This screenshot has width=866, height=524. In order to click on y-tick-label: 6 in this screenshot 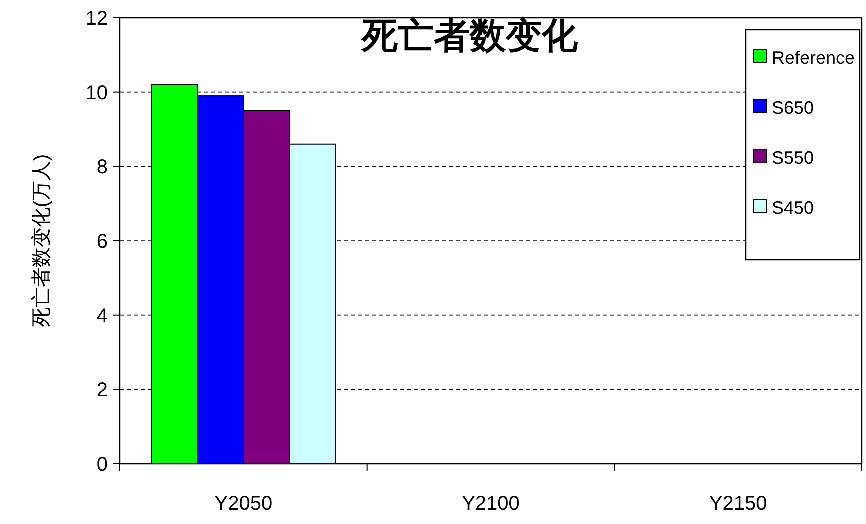, I will do `click(102, 242)`.